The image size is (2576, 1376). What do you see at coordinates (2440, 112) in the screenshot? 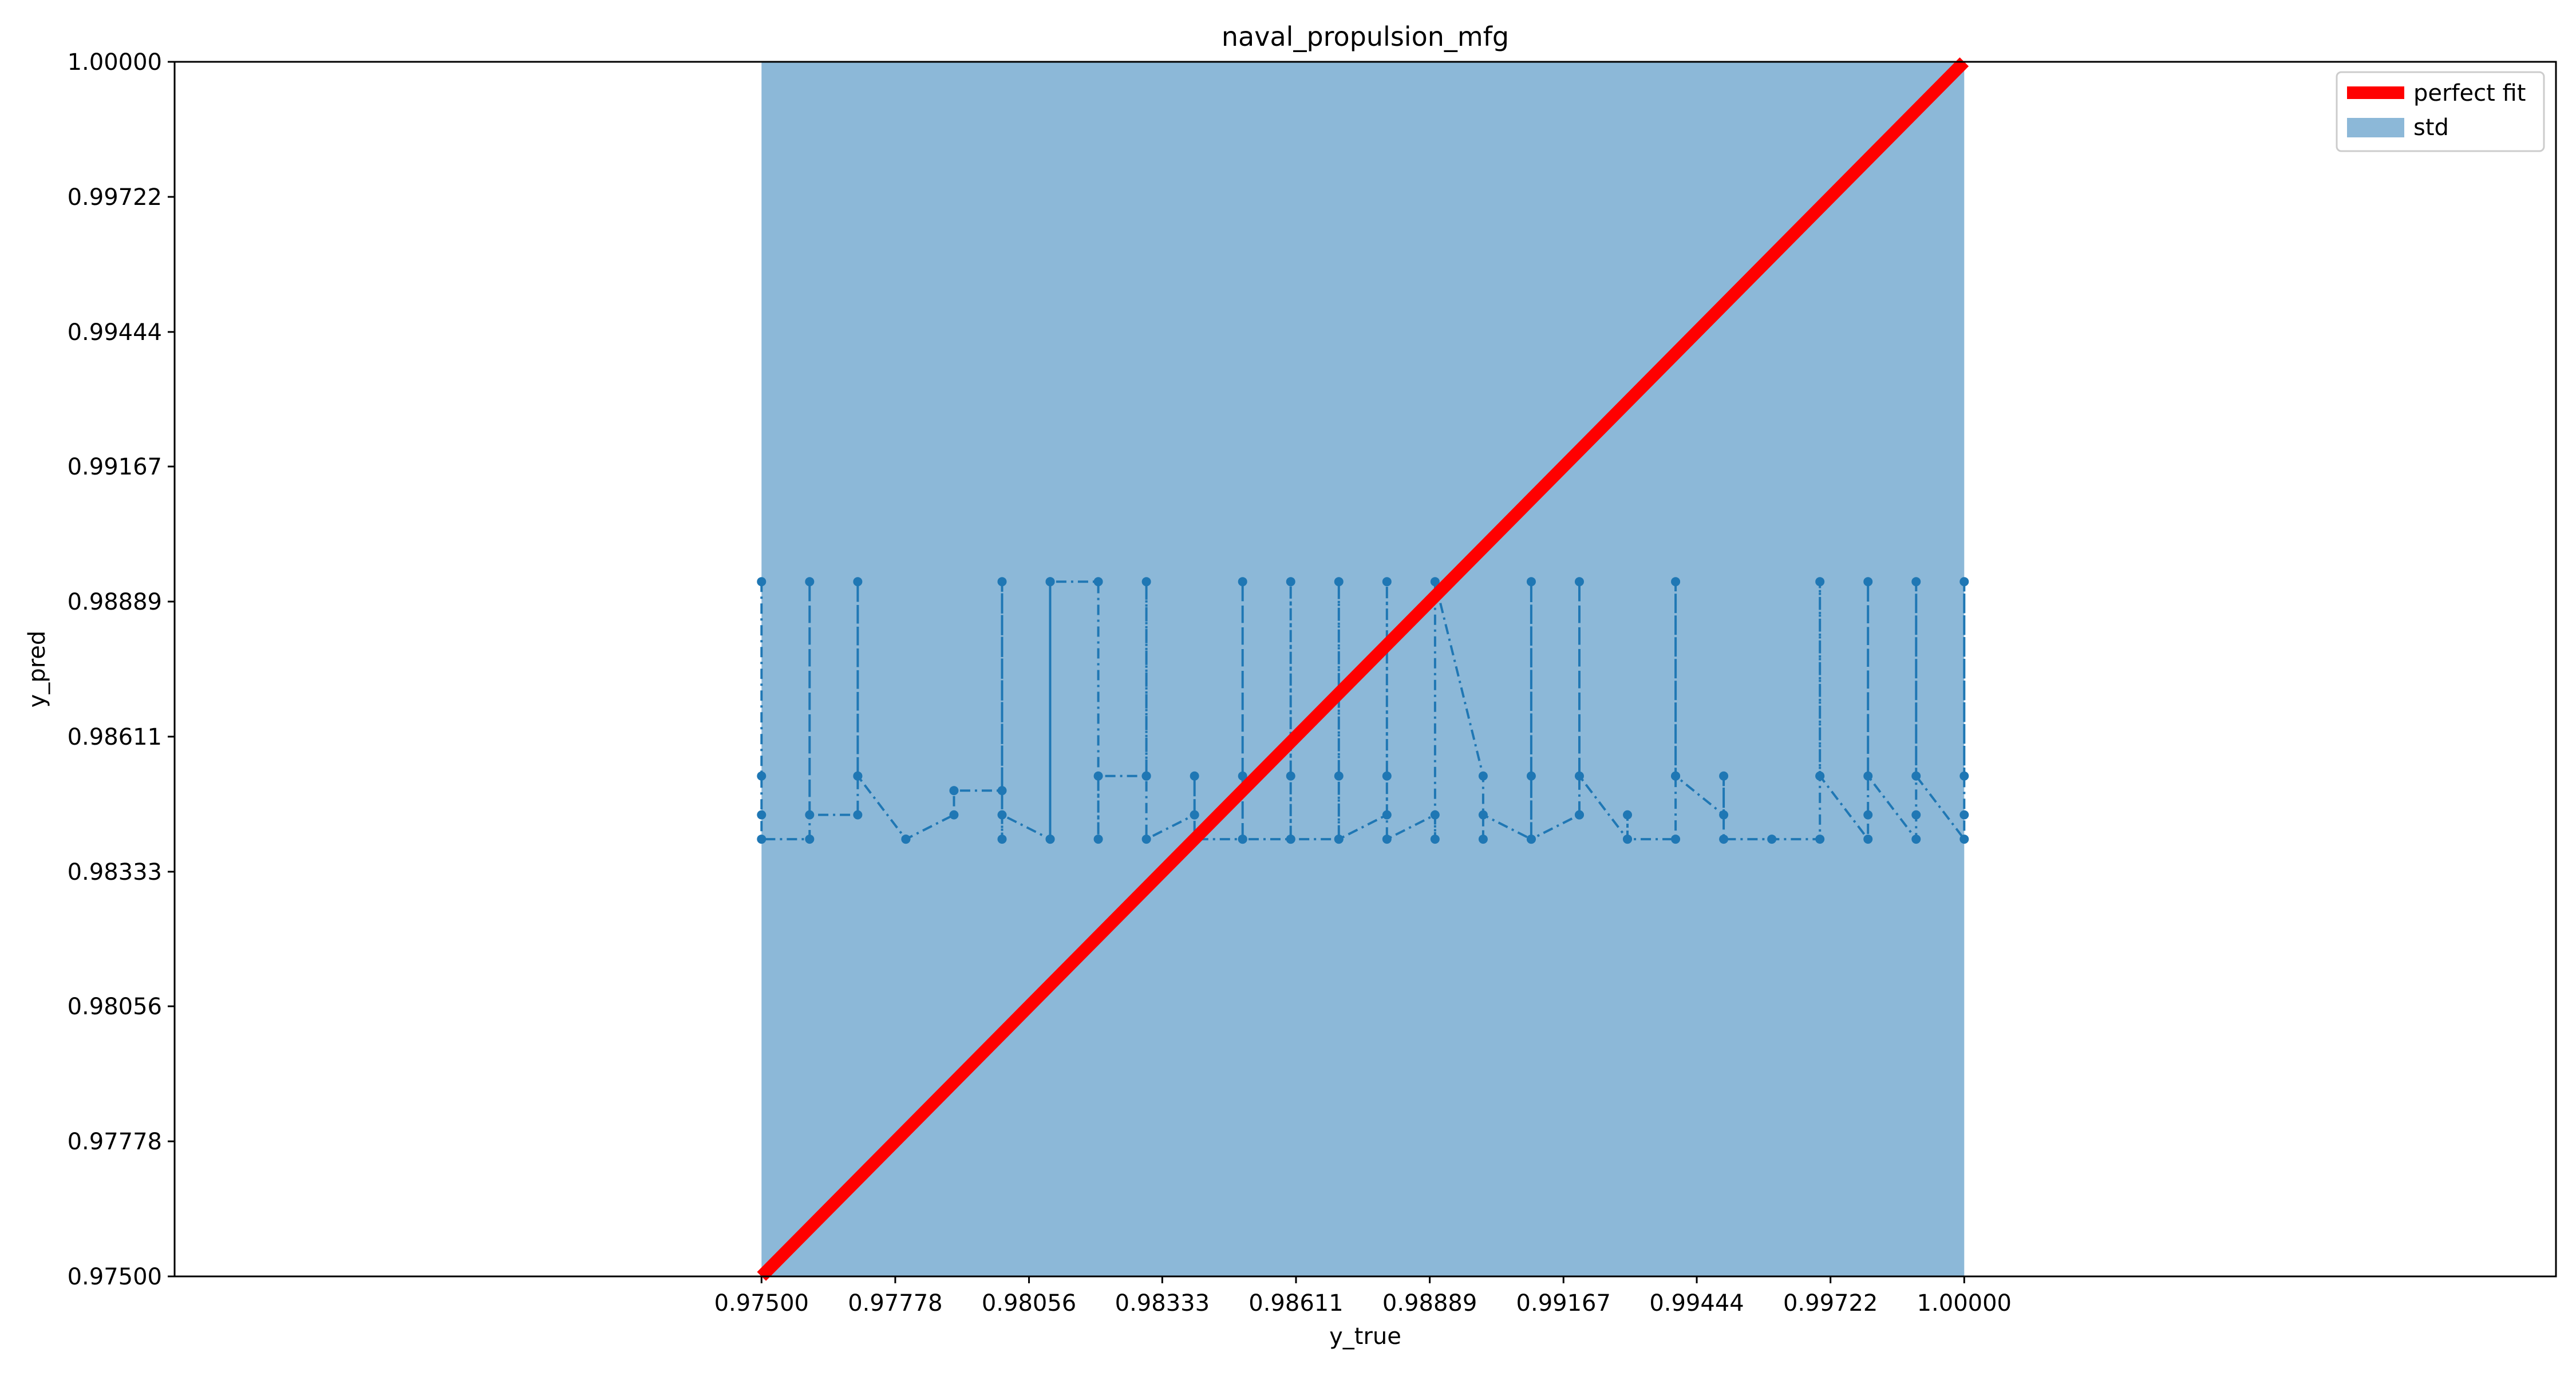
I see `legend: perfect fit std` at bounding box center [2440, 112].